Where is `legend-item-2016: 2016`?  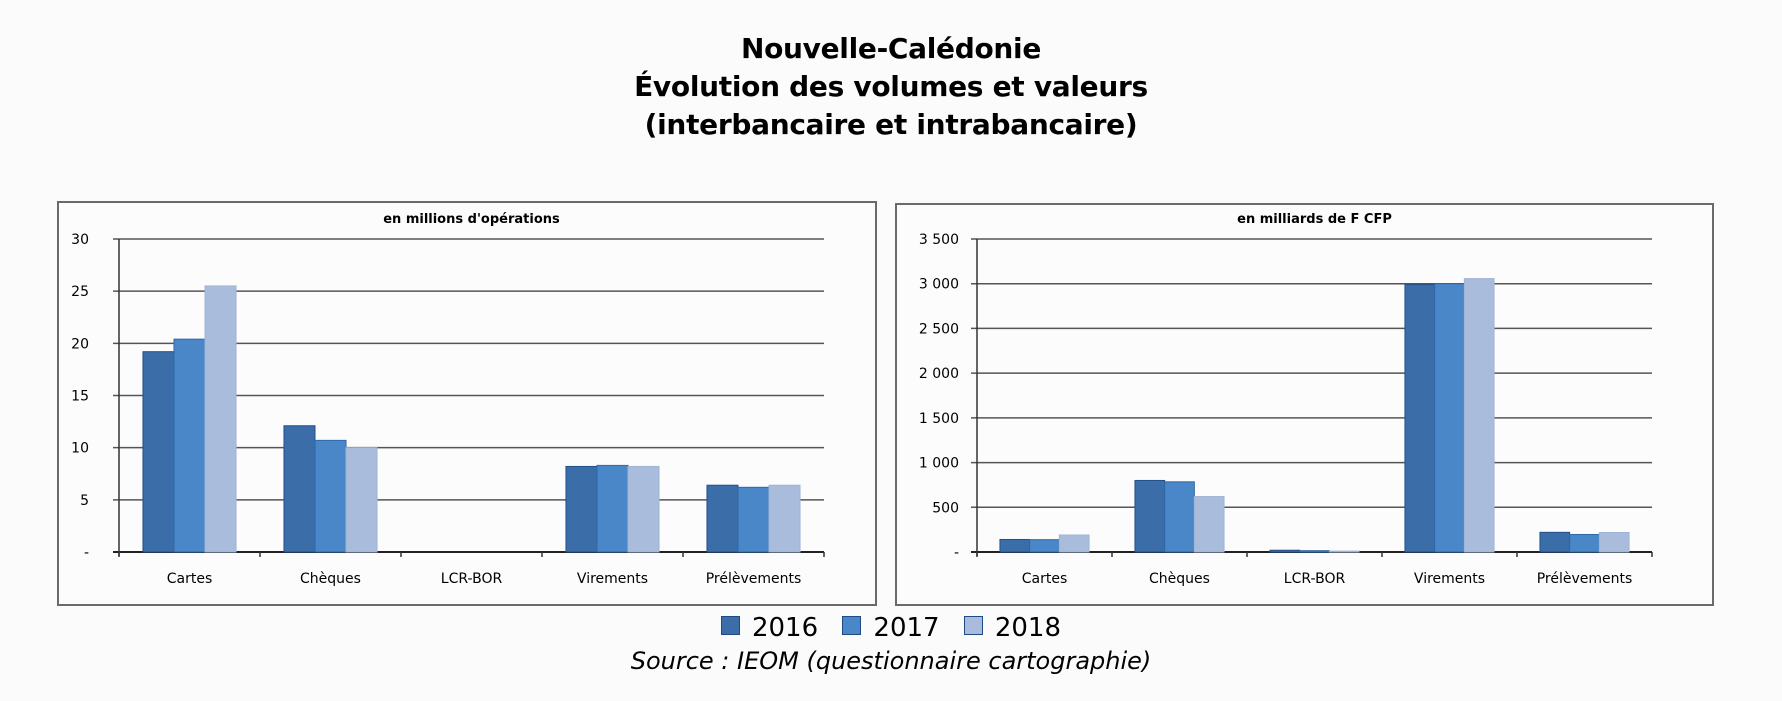
legend-item-2016: 2016 is located at coordinates (769, 628).